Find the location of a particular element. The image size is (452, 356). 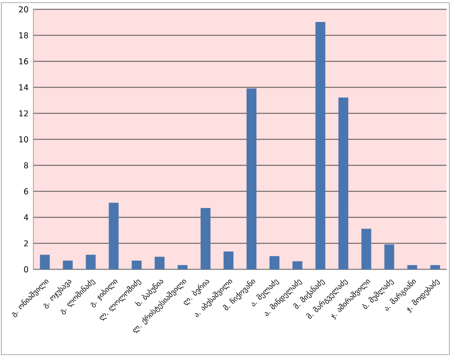

y-tick-label: 20 is located at coordinates (23, 9).